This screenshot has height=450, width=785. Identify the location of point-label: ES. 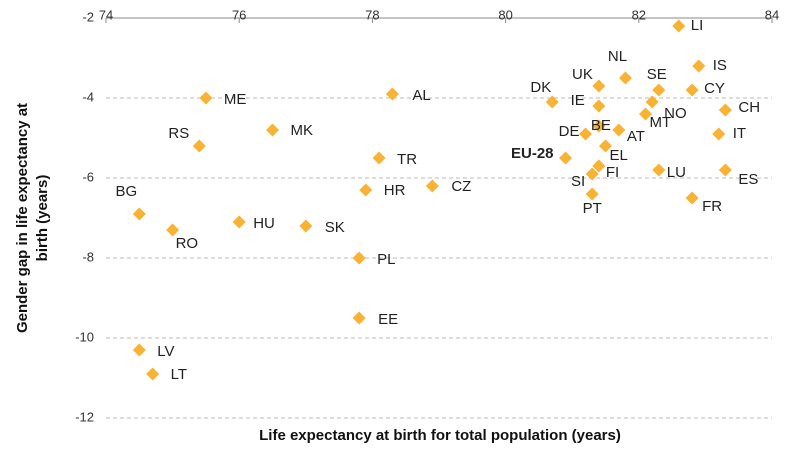
(748, 179).